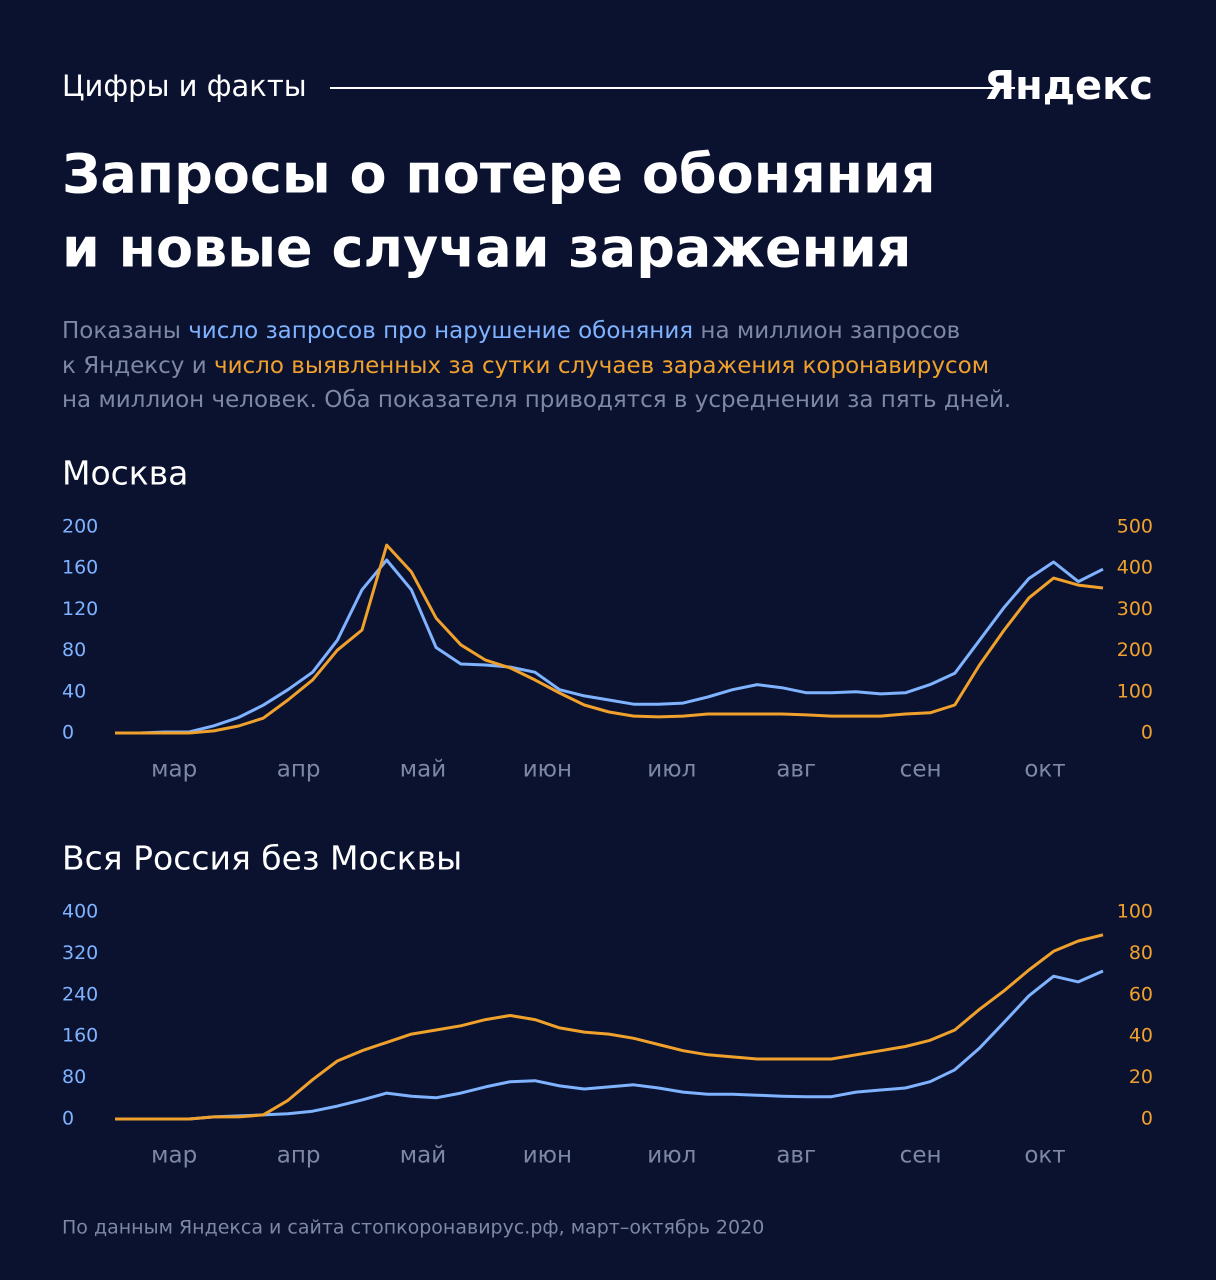 The width and height of the screenshot is (1216, 1280). What do you see at coordinates (74, 691) in the screenshot?
I see `y-tick-label: 40` at bounding box center [74, 691].